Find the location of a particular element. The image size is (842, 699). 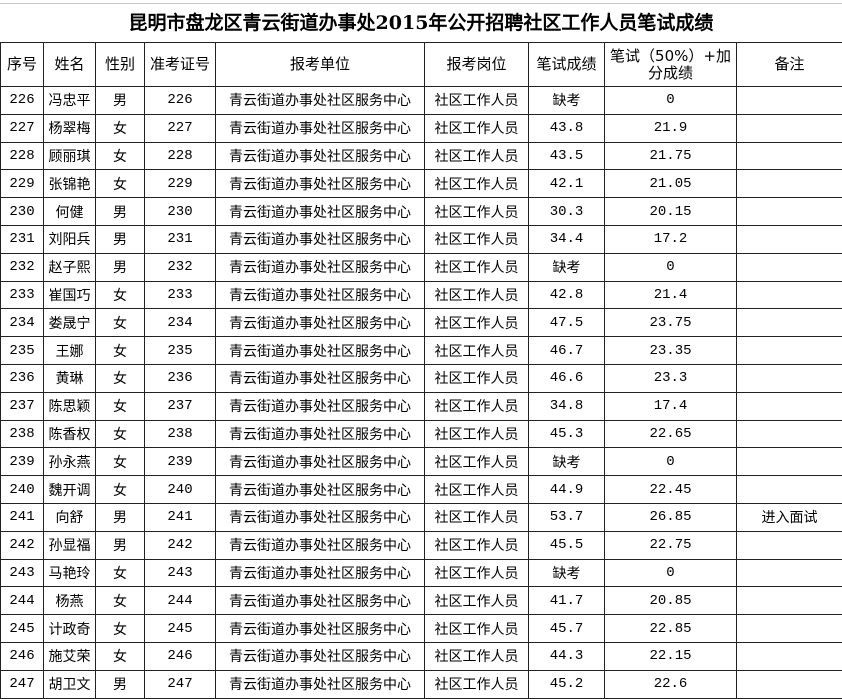

cell-ticket: 232 is located at coordinates (180, 267).